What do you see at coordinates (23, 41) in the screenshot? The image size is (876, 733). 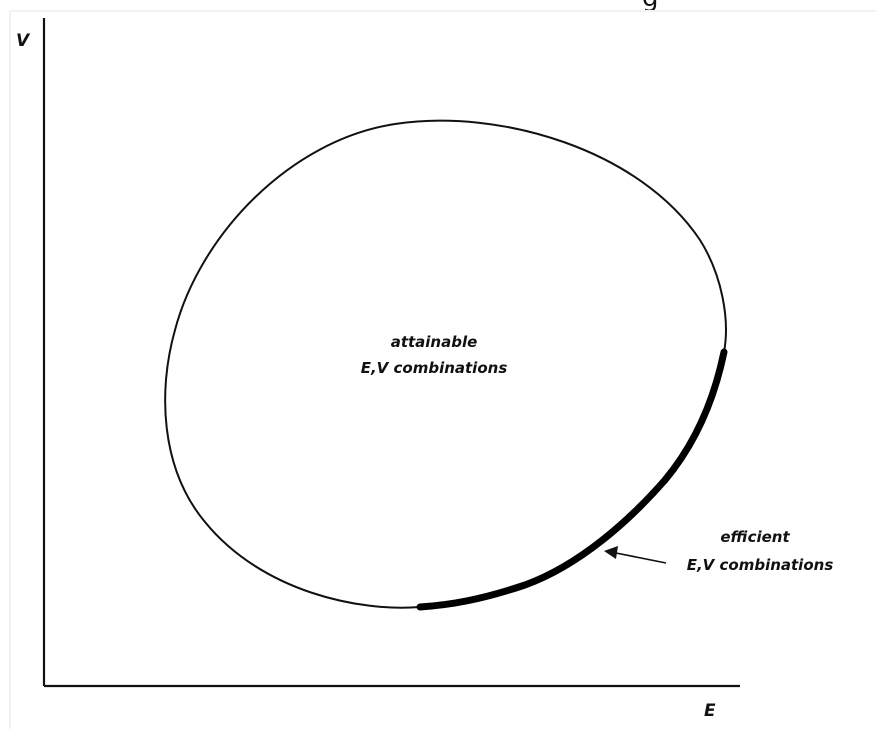 I see `y-axis-label: V` at bounding box center [23, 41].